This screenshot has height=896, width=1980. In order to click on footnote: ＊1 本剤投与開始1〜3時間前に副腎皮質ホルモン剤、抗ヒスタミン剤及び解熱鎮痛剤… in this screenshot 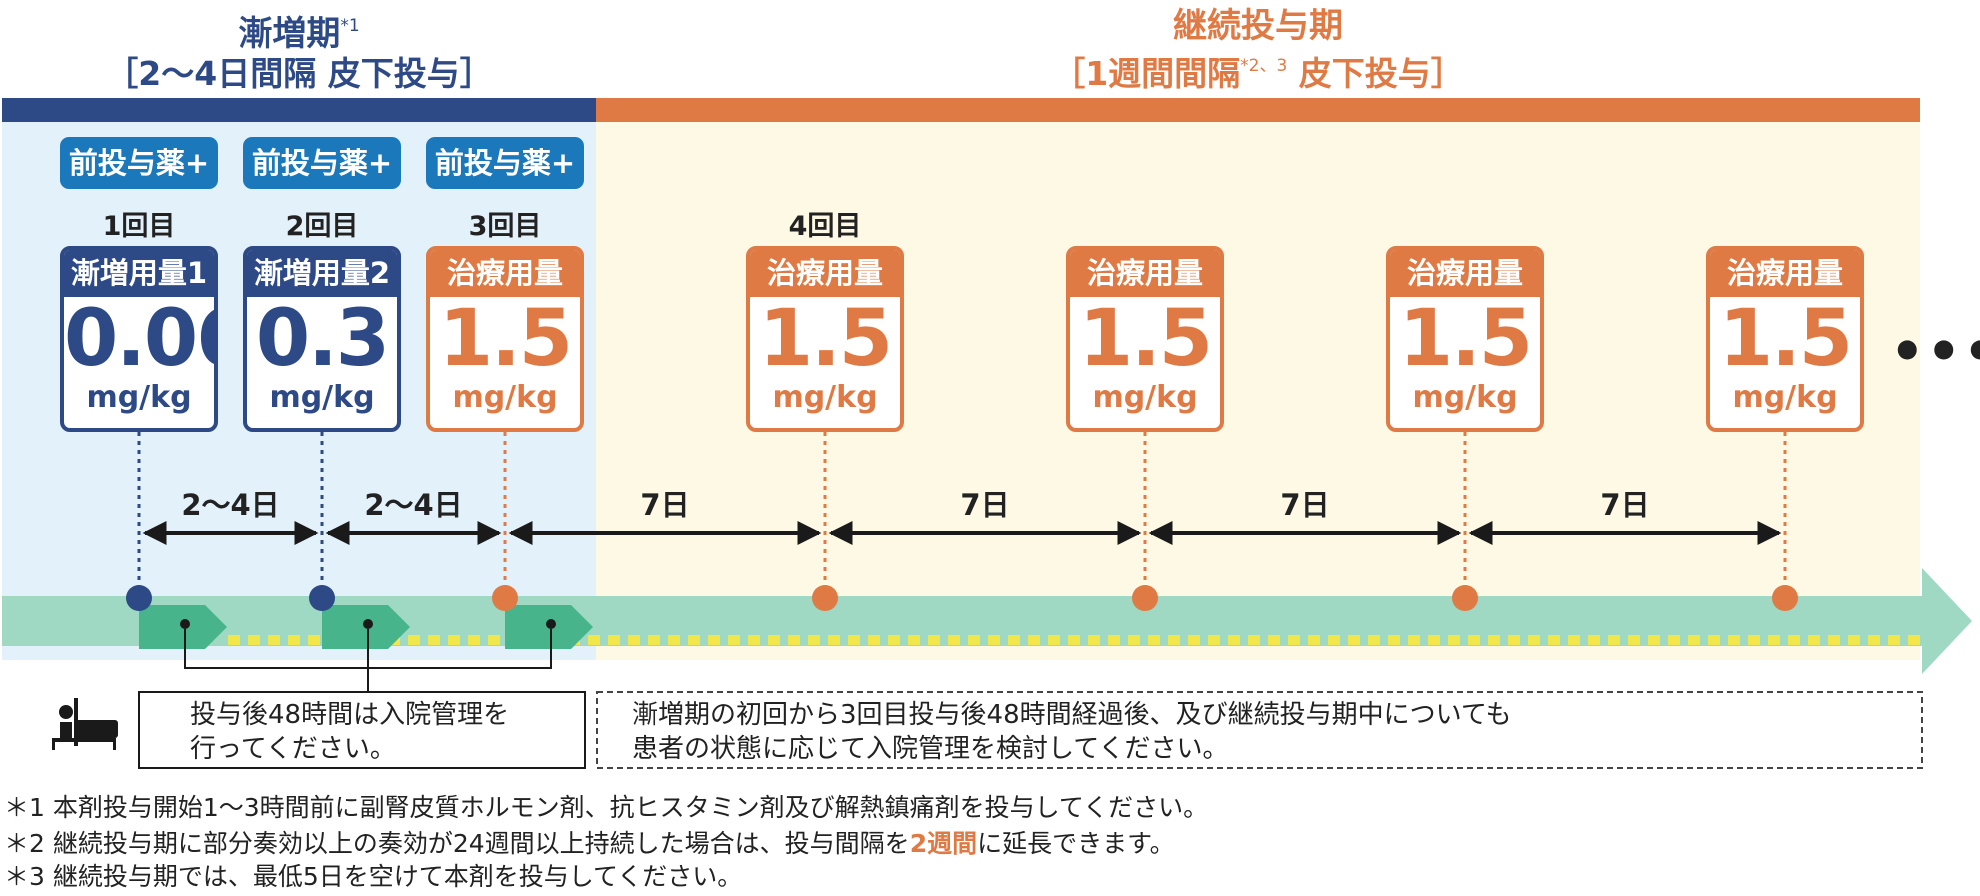, I will do `click(606, 808)`.